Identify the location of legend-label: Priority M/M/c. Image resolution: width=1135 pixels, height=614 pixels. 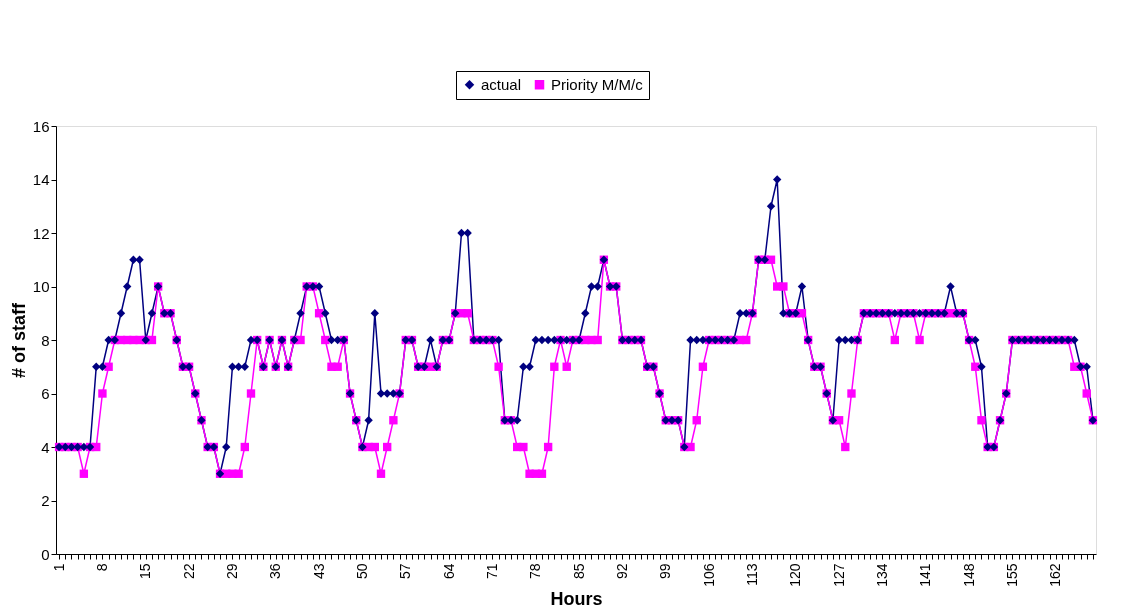
(597, 84).